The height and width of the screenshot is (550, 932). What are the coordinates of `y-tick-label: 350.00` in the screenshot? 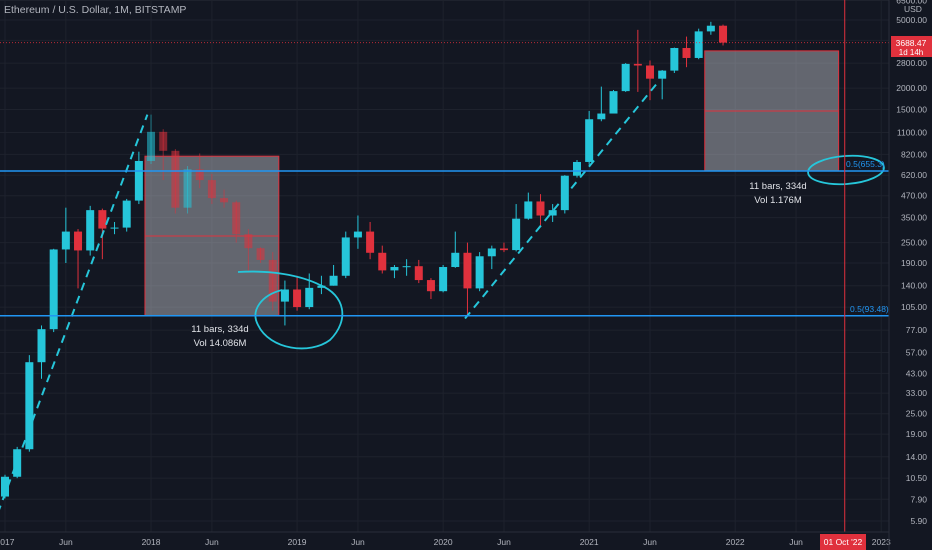 It's located at (914, 218).